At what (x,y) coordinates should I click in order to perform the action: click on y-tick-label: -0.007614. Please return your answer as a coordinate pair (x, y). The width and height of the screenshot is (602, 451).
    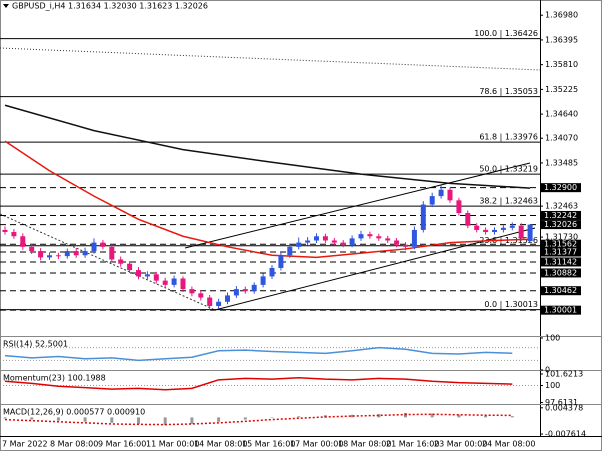
    Looking at the image, I should click on (565, 434).